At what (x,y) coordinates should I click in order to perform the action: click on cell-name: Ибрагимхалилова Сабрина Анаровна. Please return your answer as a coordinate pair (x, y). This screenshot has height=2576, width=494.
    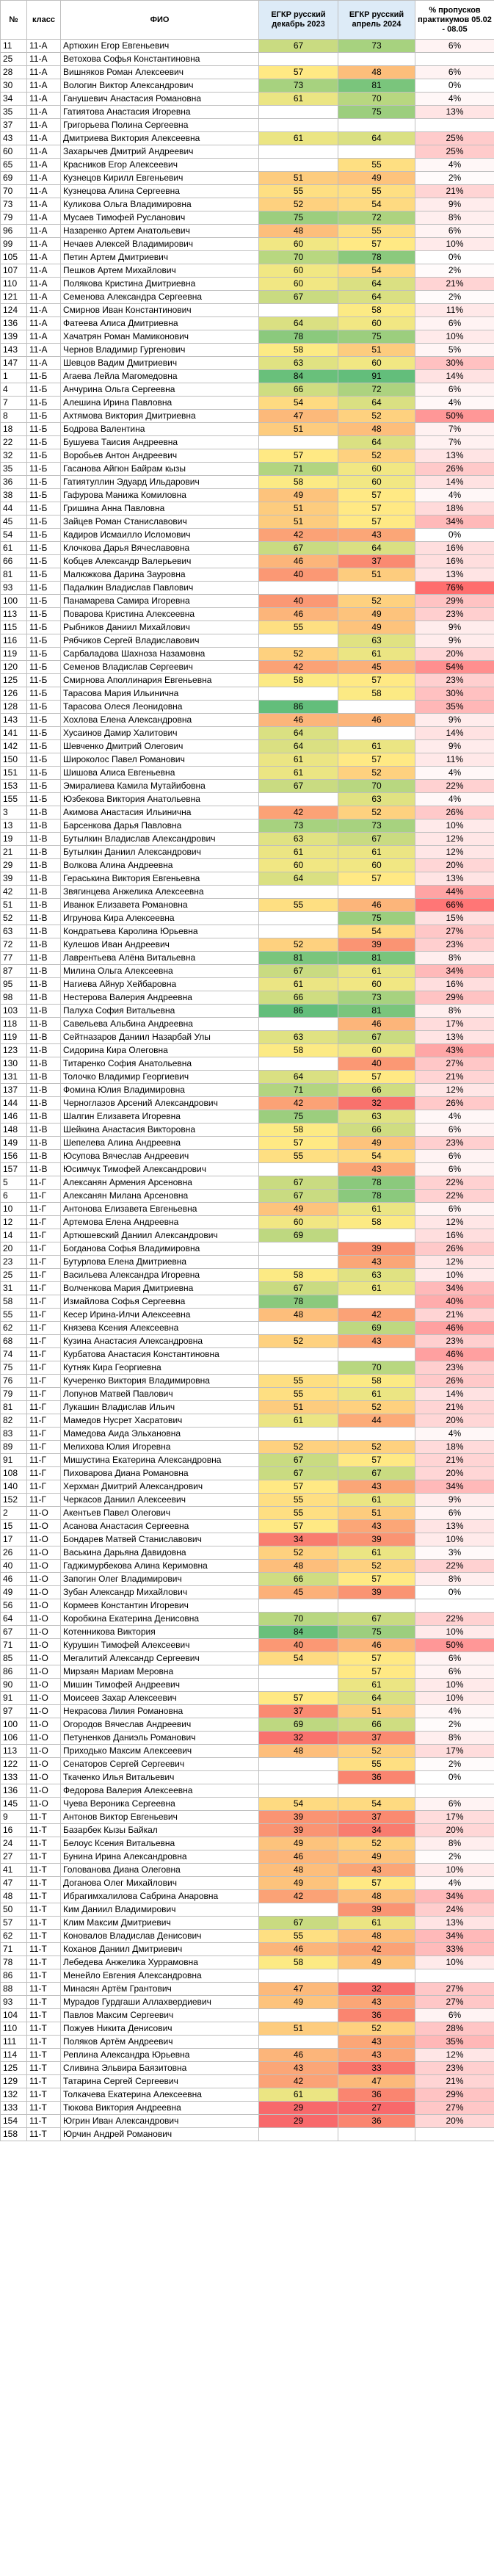
    Looking at the image, I should click on (159, 1896).